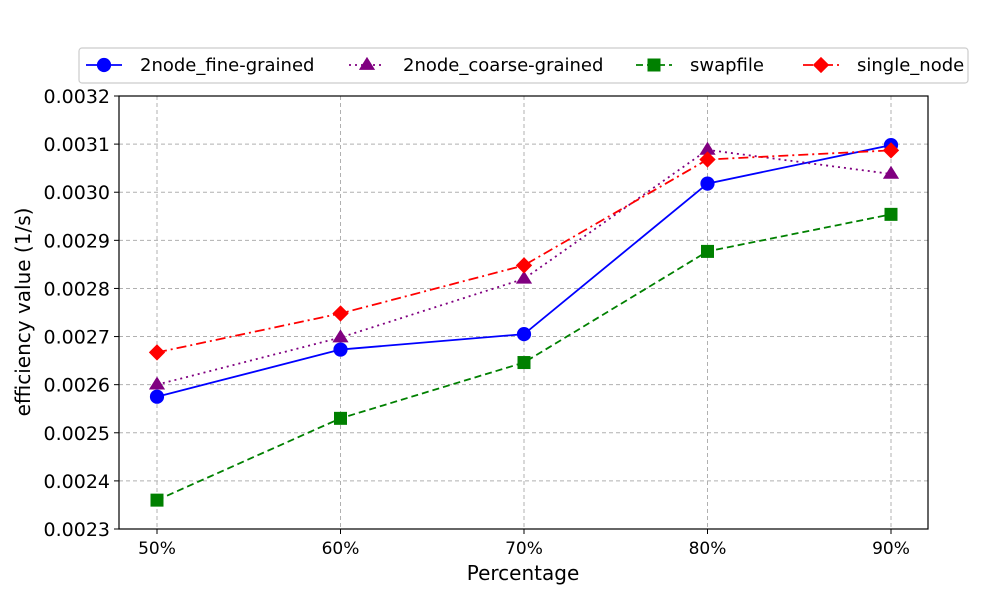  I want to click on x-tick-label: 60%, so click(341, 549).